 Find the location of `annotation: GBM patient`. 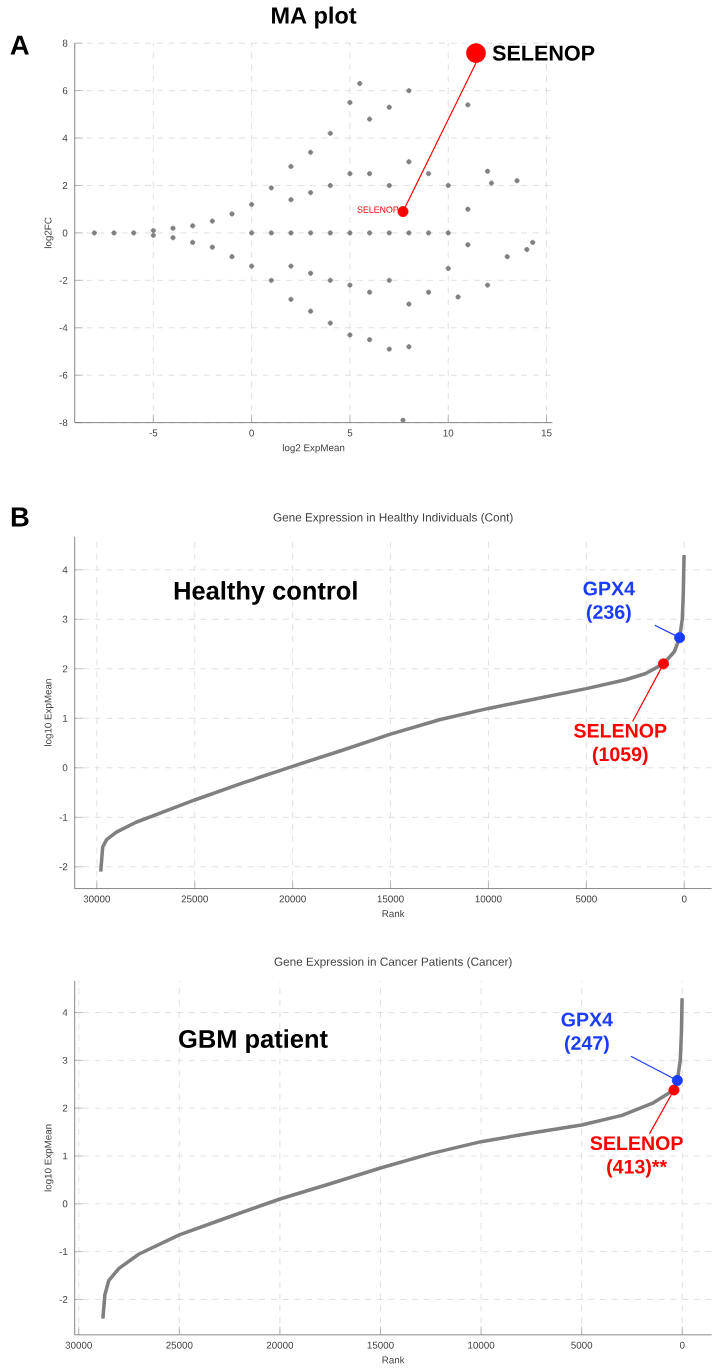

annotation: GBM patient is located at coordinates (253, 1041).